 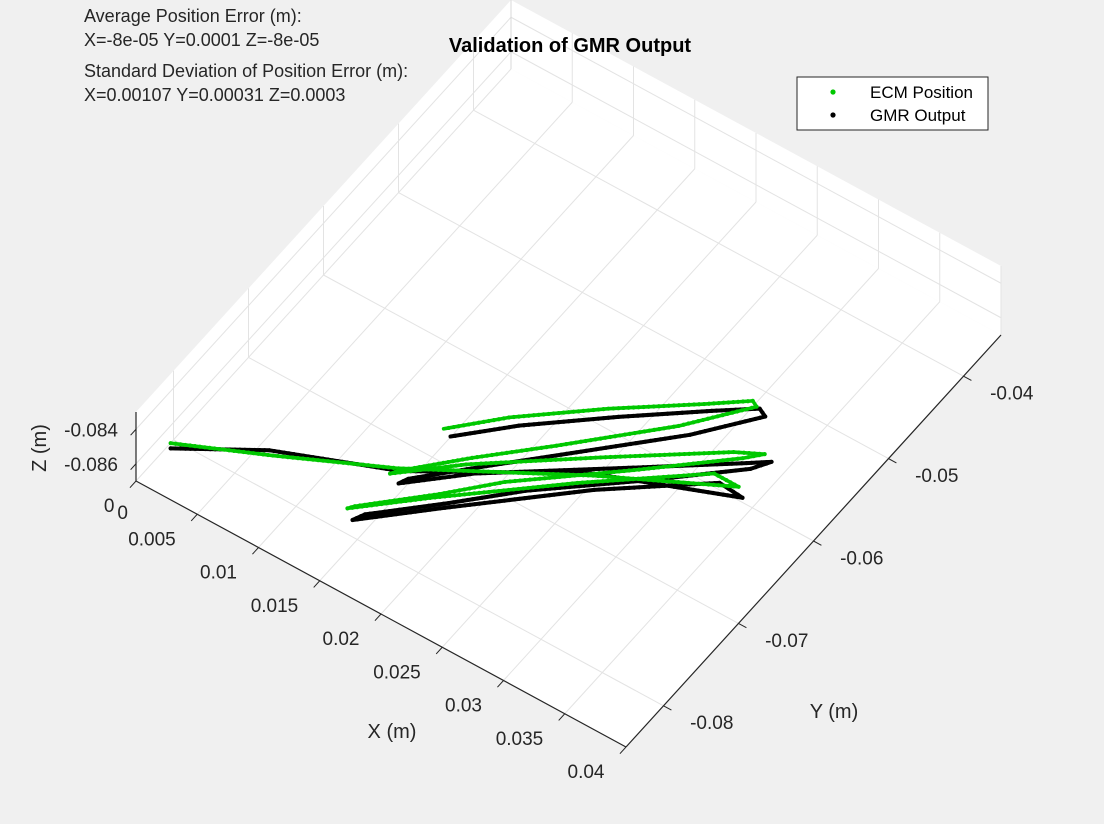 What do you see at coordinates (742, 625) in the screenshot?
I see `y-tick-mark` at bounding box center [742, 625].